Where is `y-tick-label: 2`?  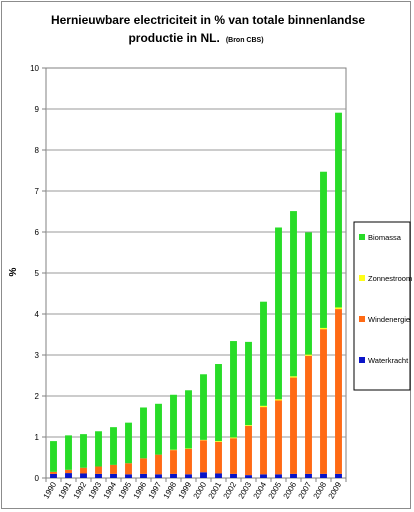
y-tick-label: 2 is located at coordinates (37, 396).